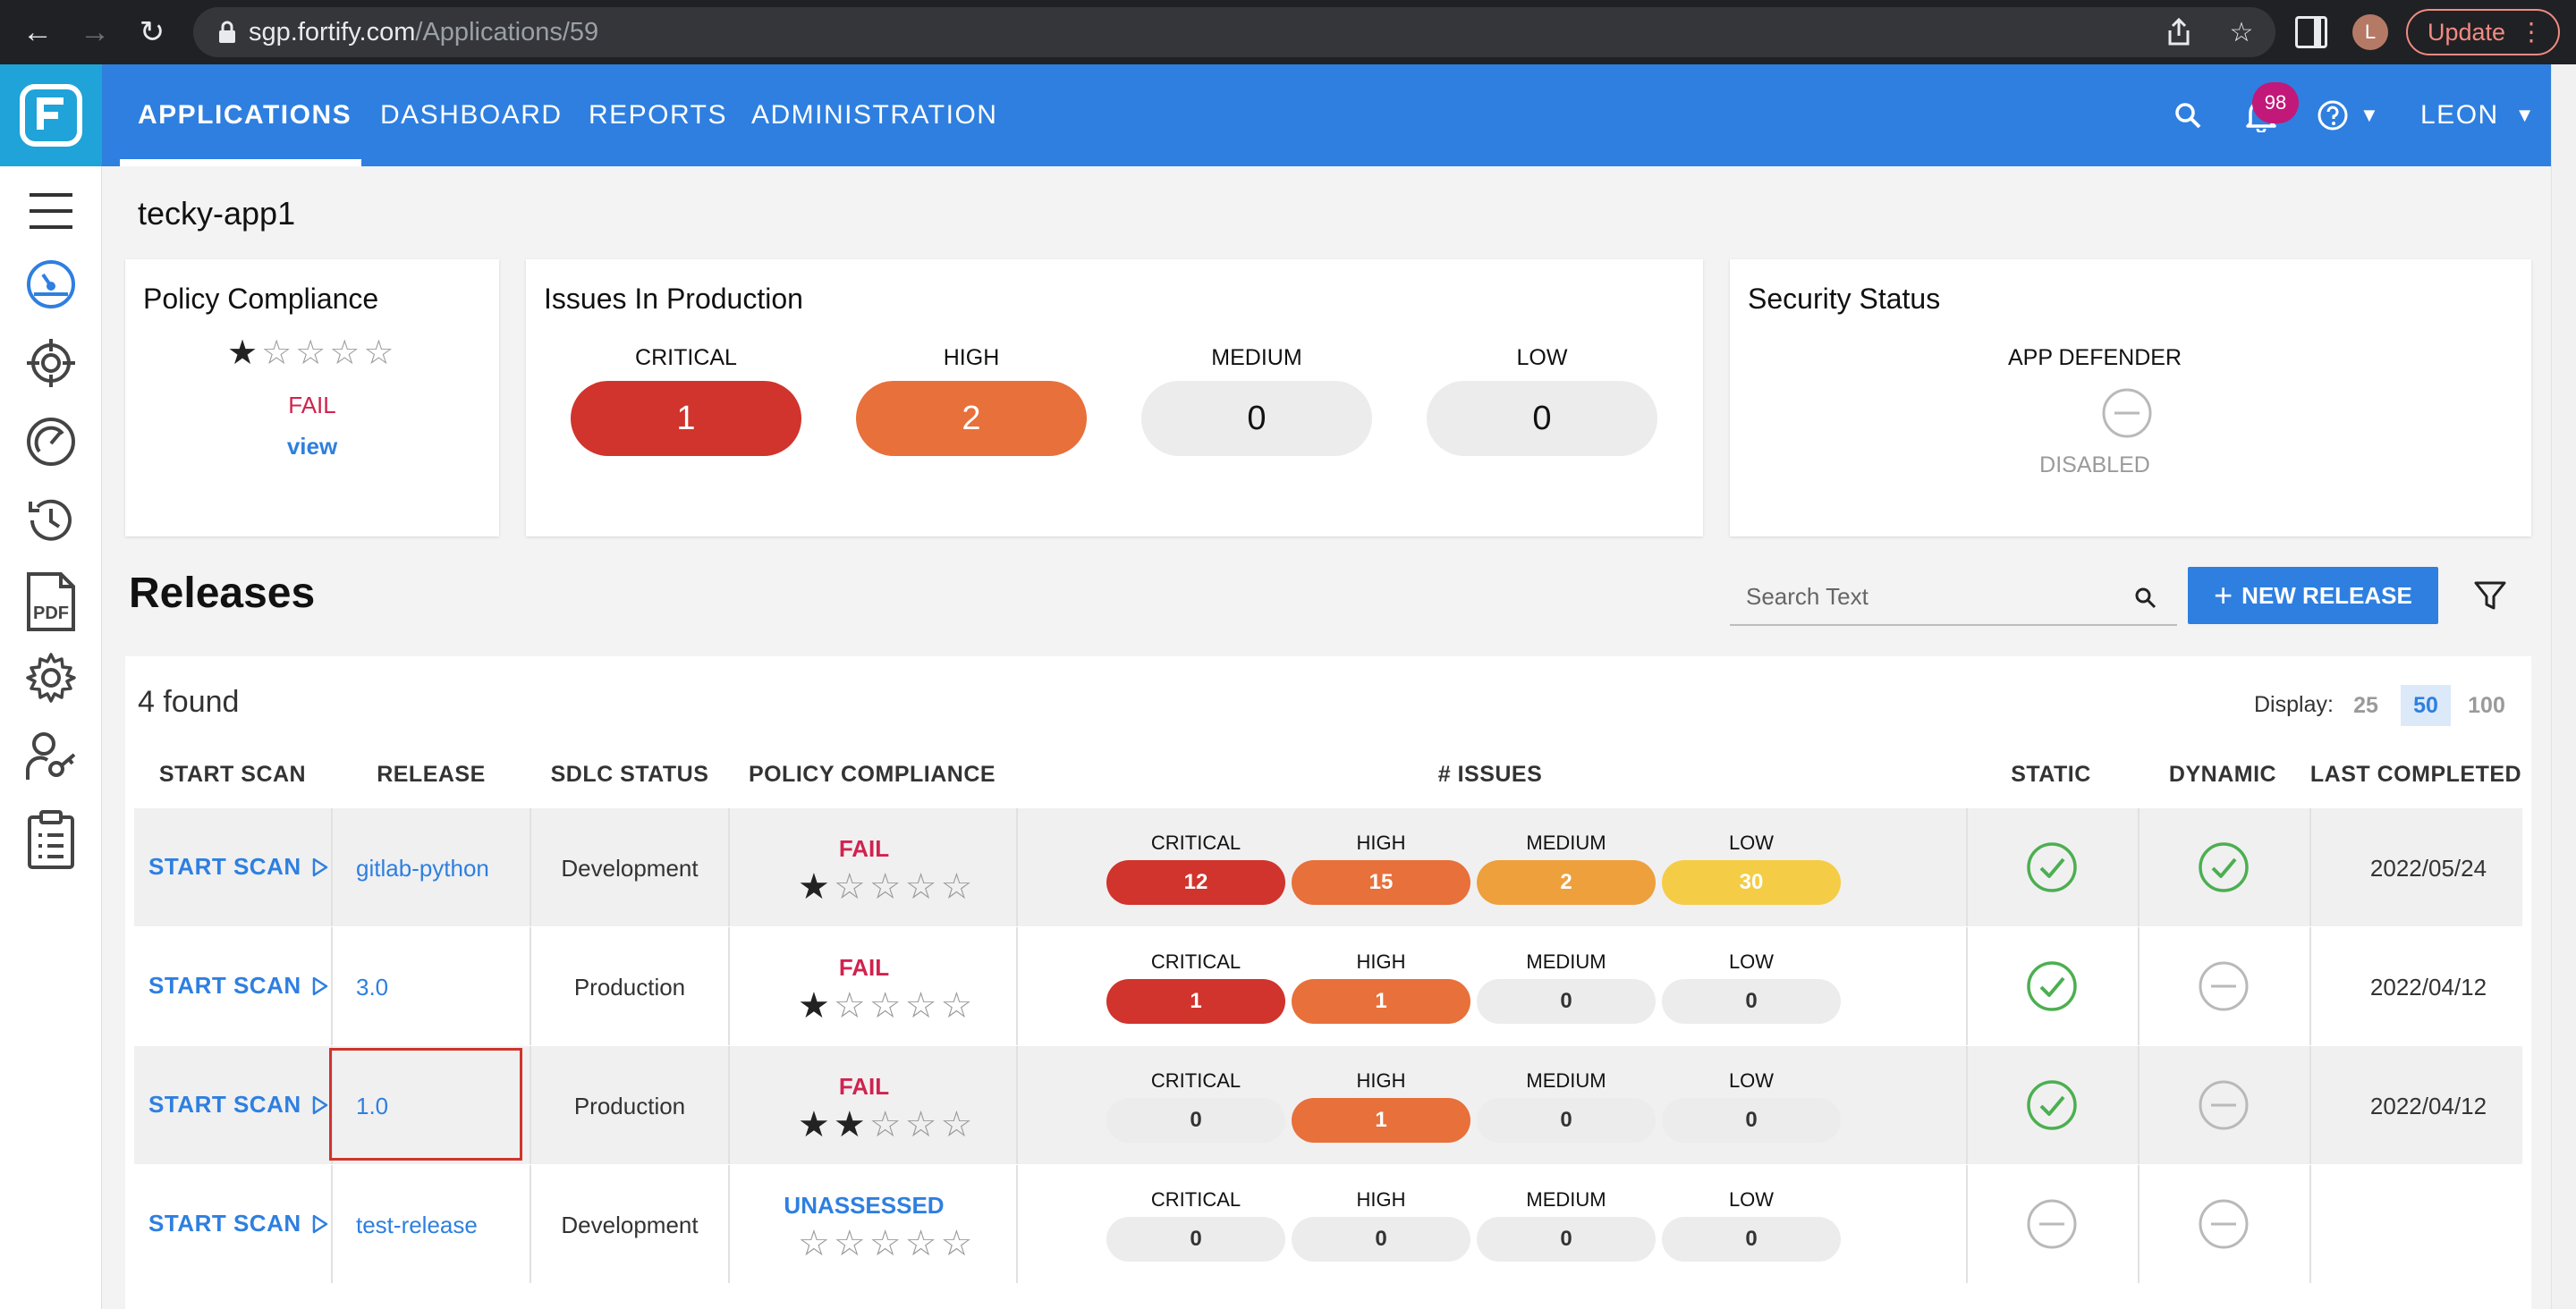 The width and height of the screenshot is (2576, 1309). Describe the element at coordinates (51, 601) in the screenshot. I see `pdf-icon: PDF` at that location.